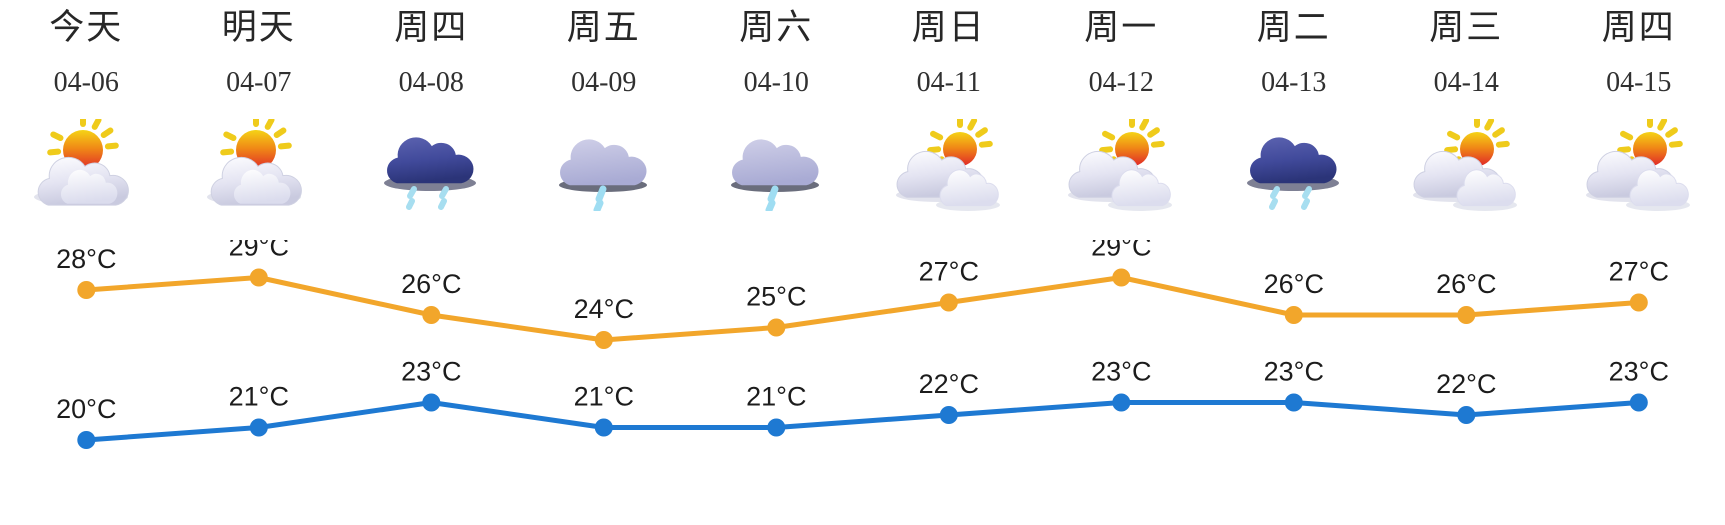 This screenshot has height=525, width=1725. What do you see at coordinates (1466, 27) in the screenshot?
I see `weekday-label: 周三` at bounding box center [1466, 27].